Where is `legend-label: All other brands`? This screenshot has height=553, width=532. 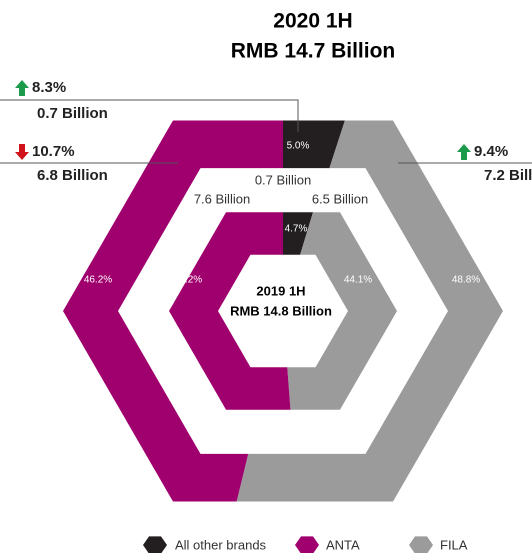 legend-label: All other brands is located at coordinates (221, 544).